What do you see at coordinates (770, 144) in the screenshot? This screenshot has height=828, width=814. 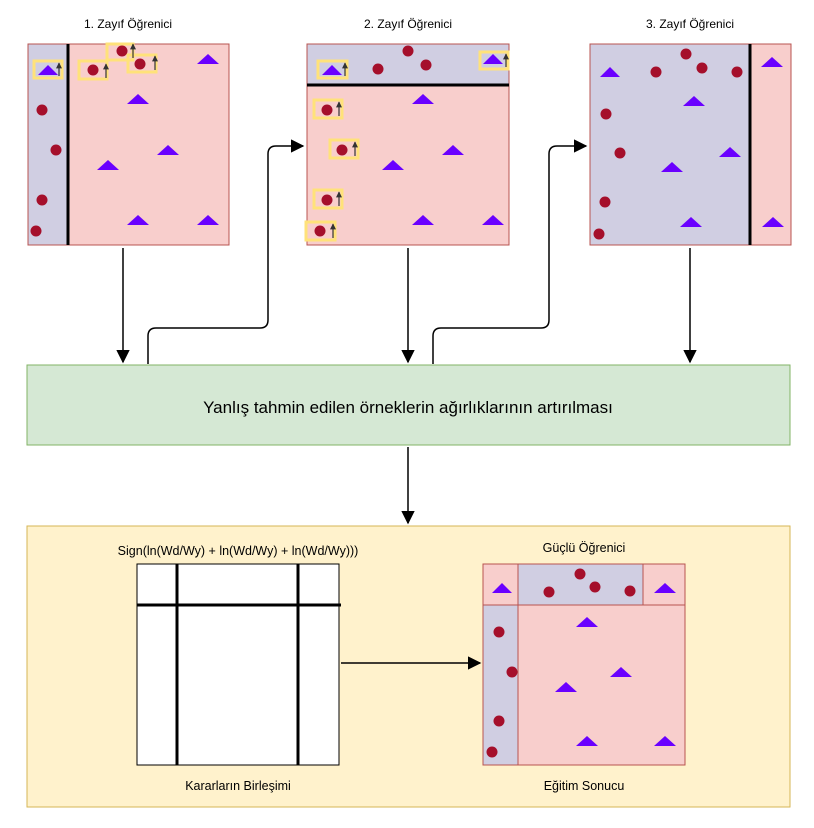 I see `learner-3-red-region` at bounding box center [770, 144].